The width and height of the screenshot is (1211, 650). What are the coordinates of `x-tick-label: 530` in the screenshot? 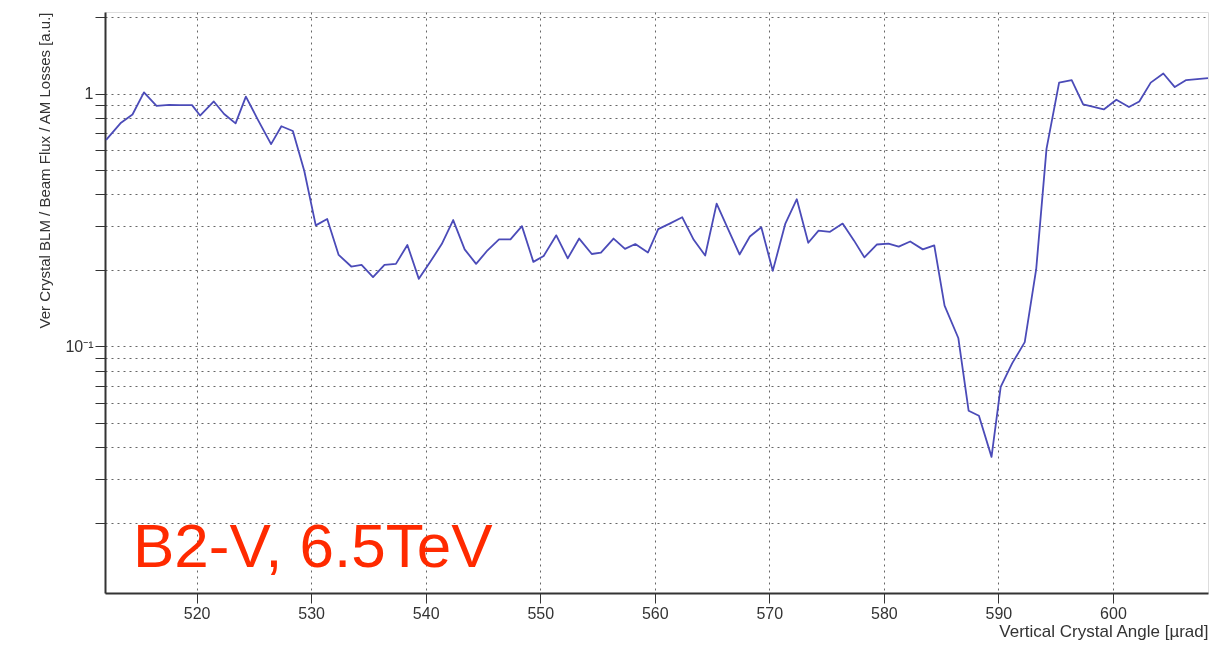 It's located at (312, 613).